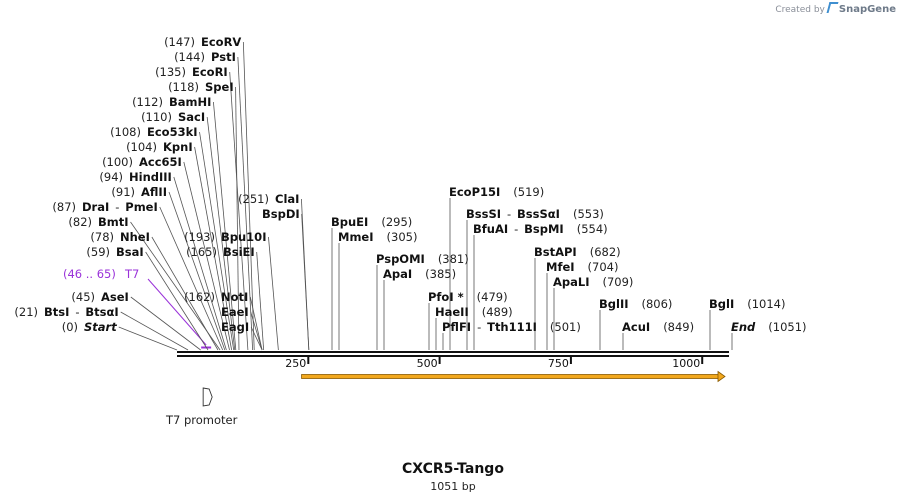 This screenshot has width=906, height=501. Describe the element at coordinates (125, 132) in the screenshot. I see `site-eco53ki-position: (108)` at that location.